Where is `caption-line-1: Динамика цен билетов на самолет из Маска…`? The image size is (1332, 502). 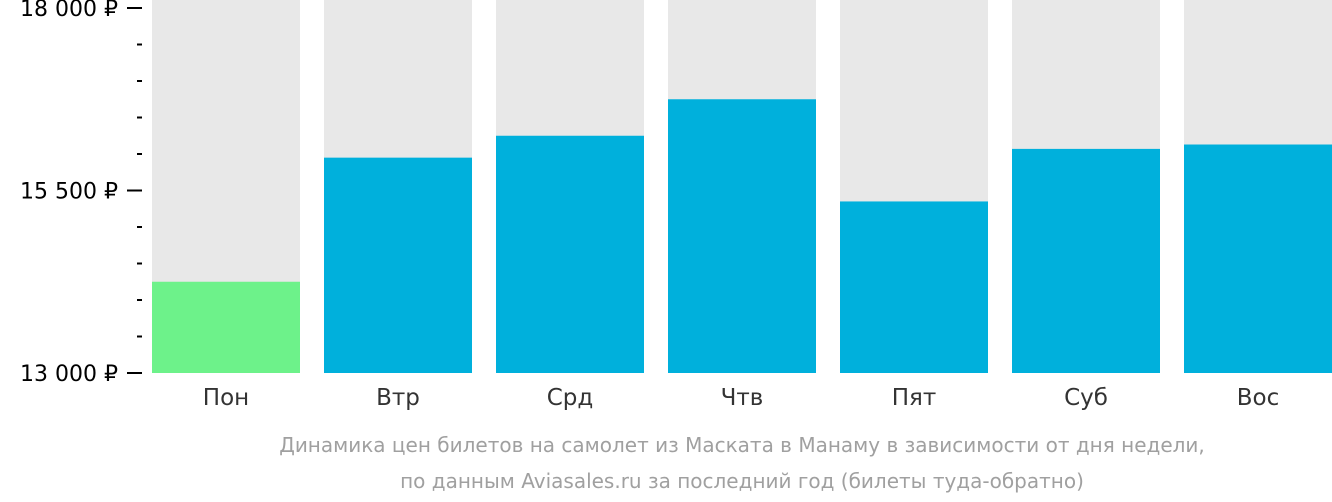
caption-line-1: Динамика цен билетов на самолет из Маска… is located at coordinates (742, 445).